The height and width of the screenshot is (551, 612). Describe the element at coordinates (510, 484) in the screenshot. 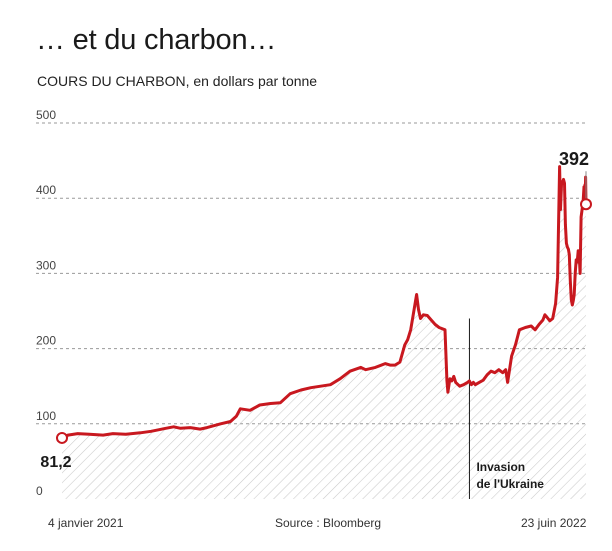

I see `event-label-line2: de l'Ukraine` at that location.